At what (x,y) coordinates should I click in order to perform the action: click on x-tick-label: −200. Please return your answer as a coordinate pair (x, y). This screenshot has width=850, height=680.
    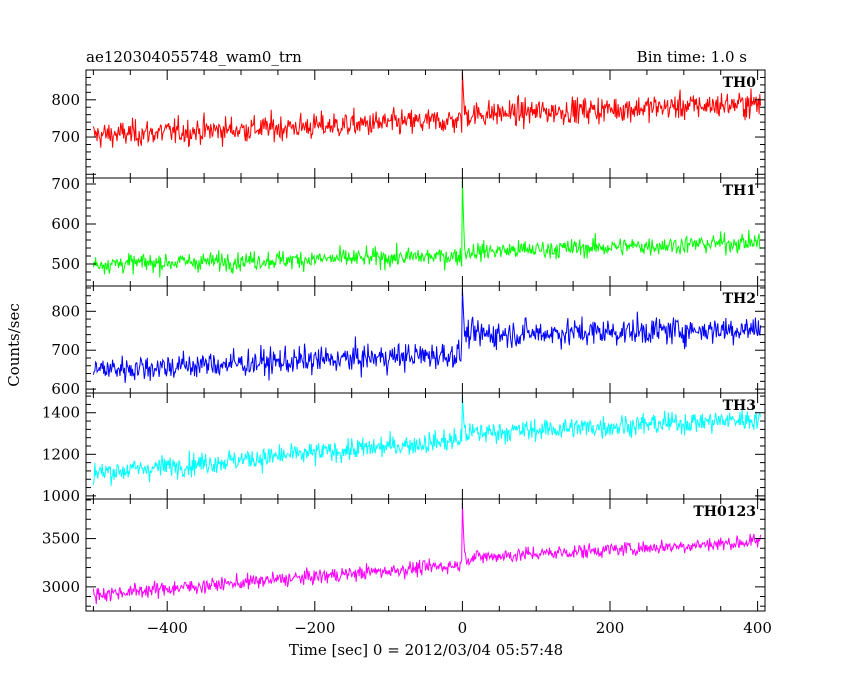
    Looking at the image, I should click on (314, 628).